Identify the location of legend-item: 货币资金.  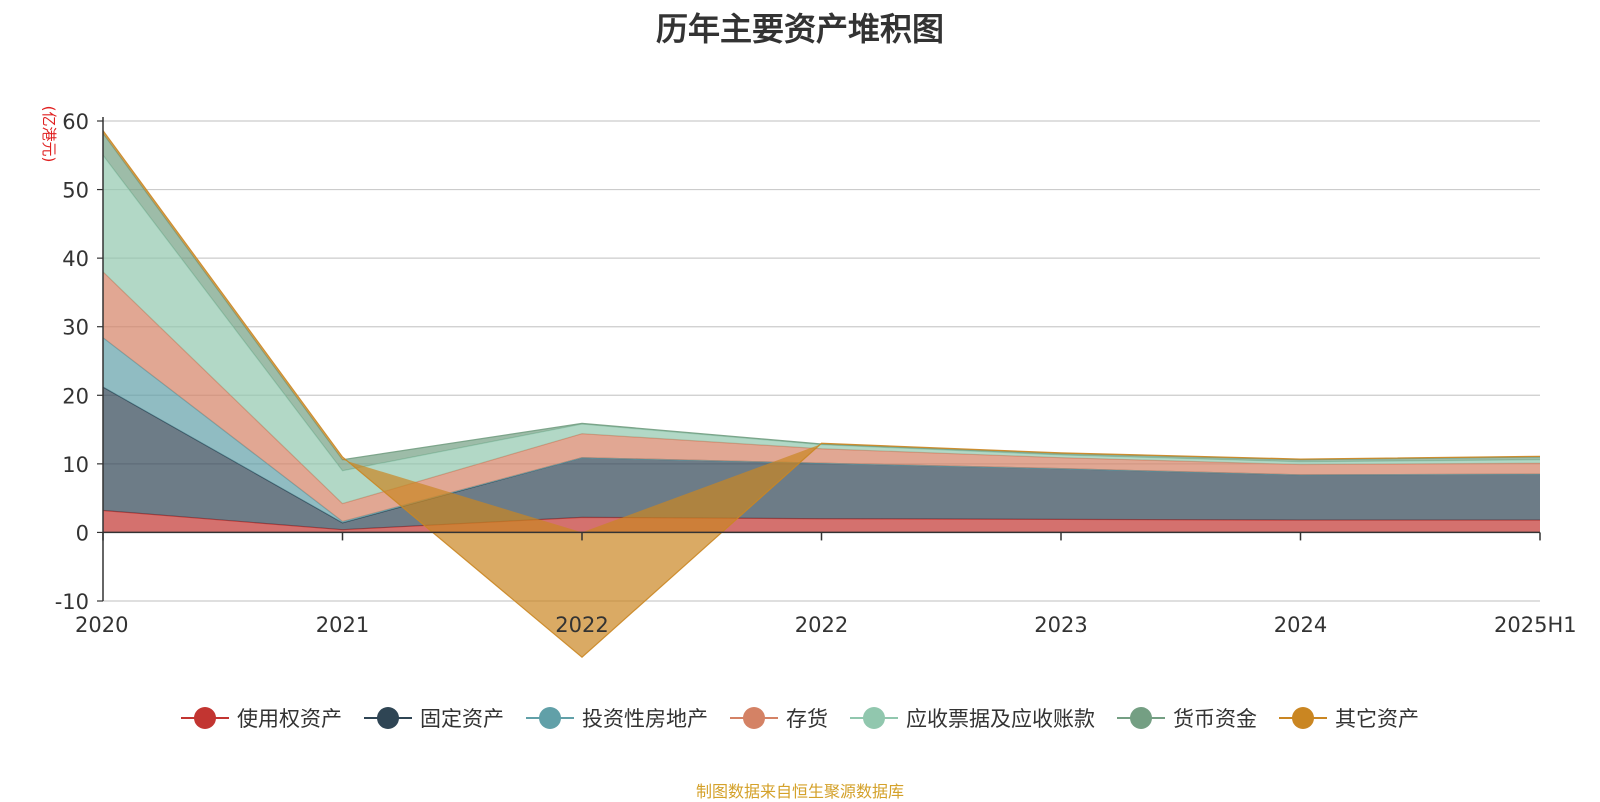
(1187, 718).